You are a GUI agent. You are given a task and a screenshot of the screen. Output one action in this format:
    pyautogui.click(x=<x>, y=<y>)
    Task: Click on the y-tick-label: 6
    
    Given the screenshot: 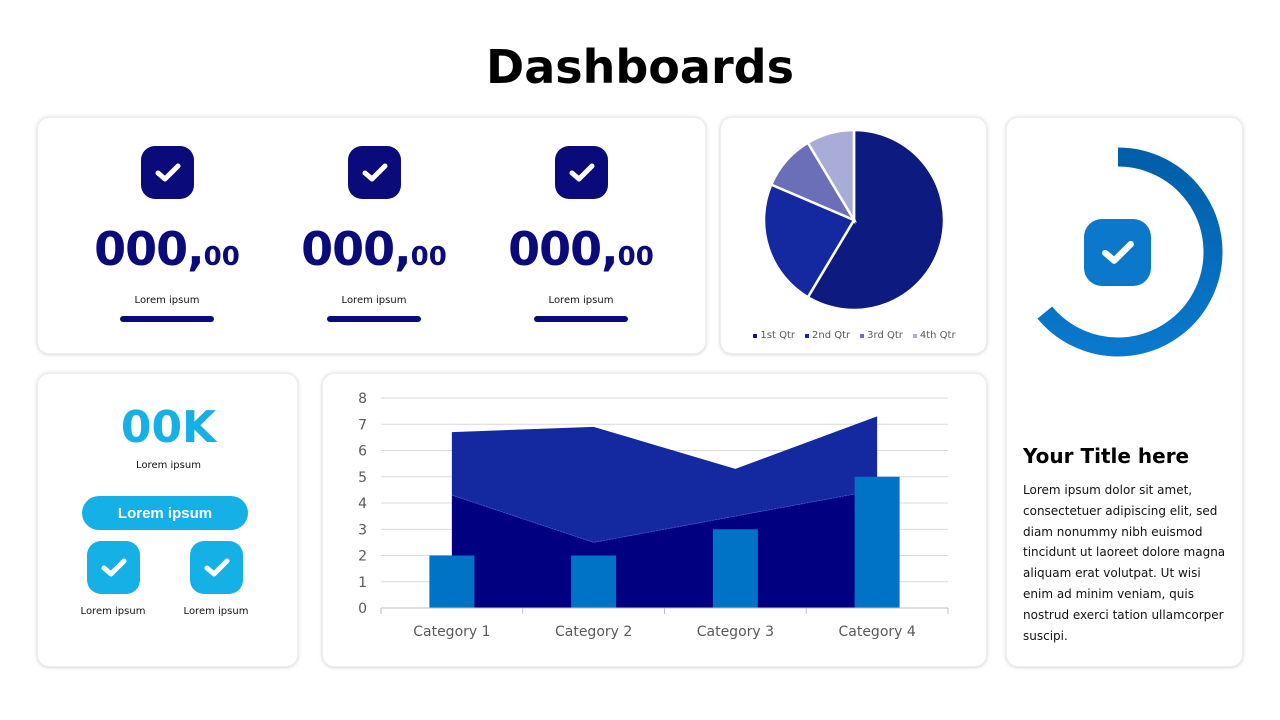 What is the action you would take?
    pyautogui.click(x=362, y=452)
    